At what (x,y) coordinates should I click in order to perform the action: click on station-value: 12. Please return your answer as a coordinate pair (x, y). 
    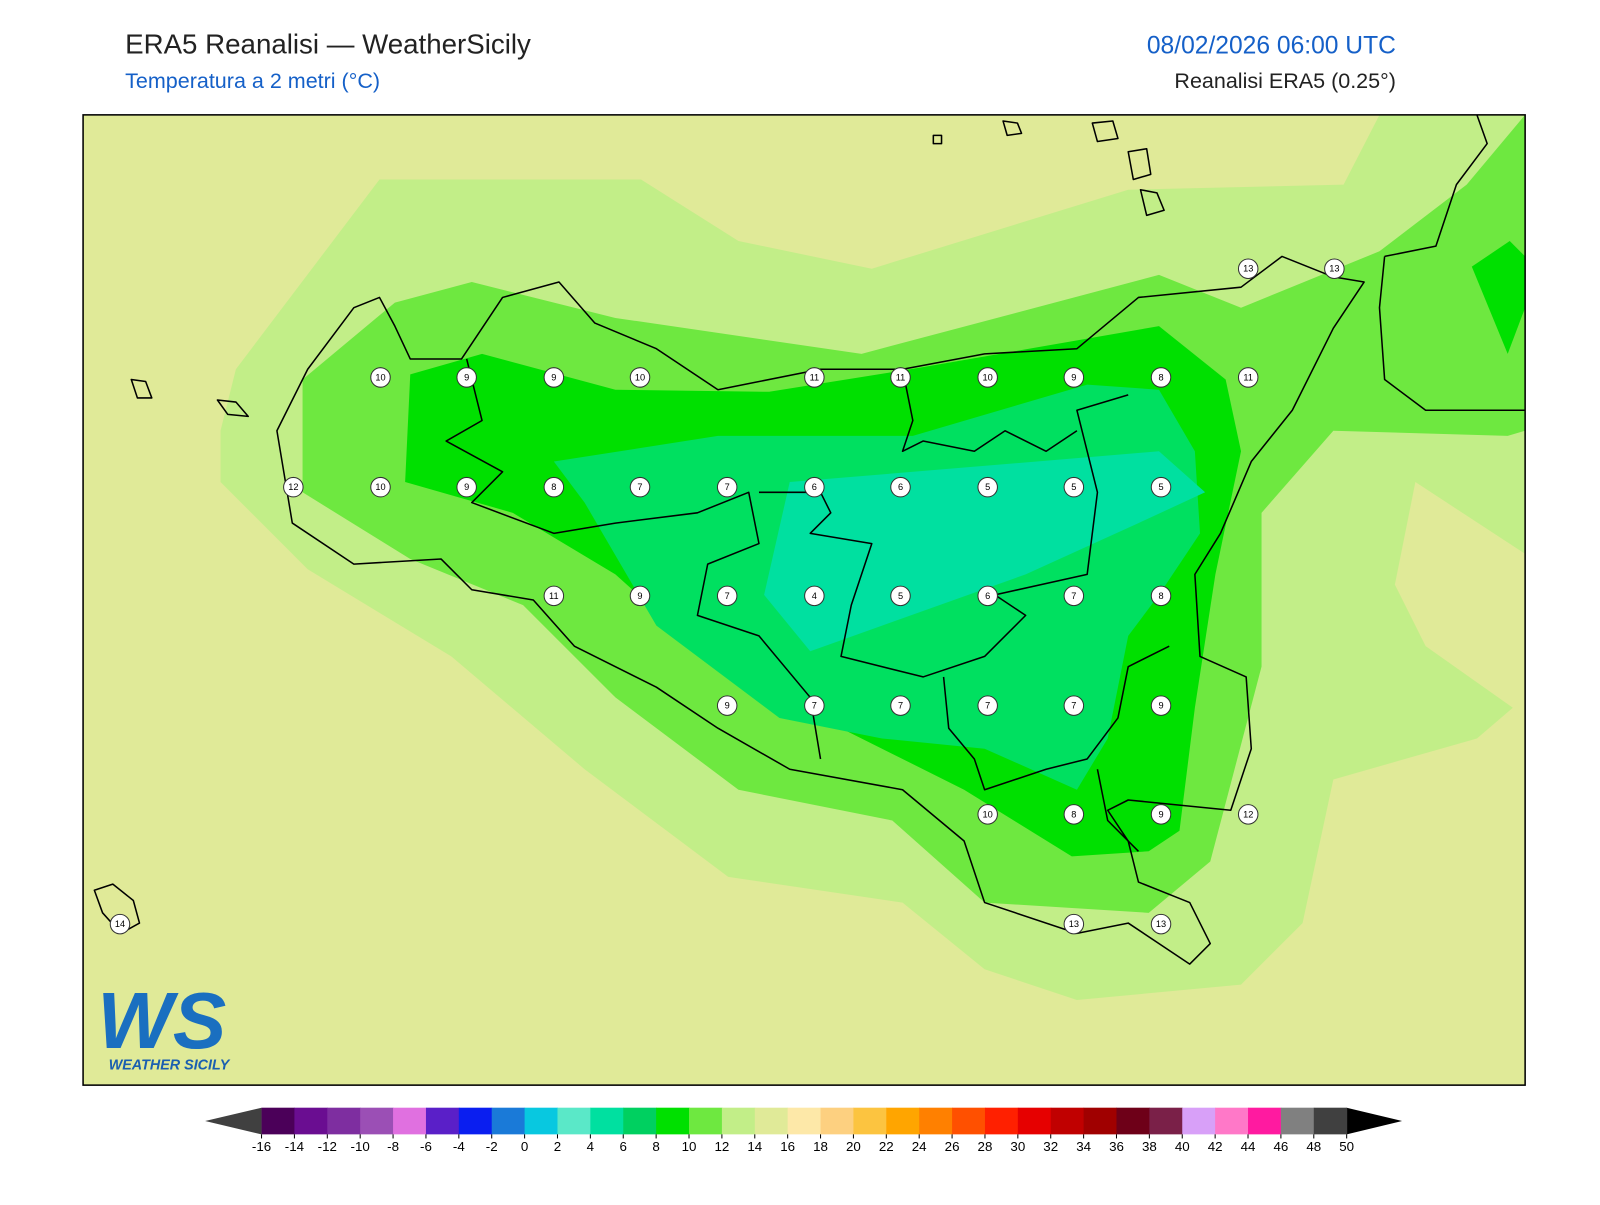
    Looking at the image, I should click on (293, 487).